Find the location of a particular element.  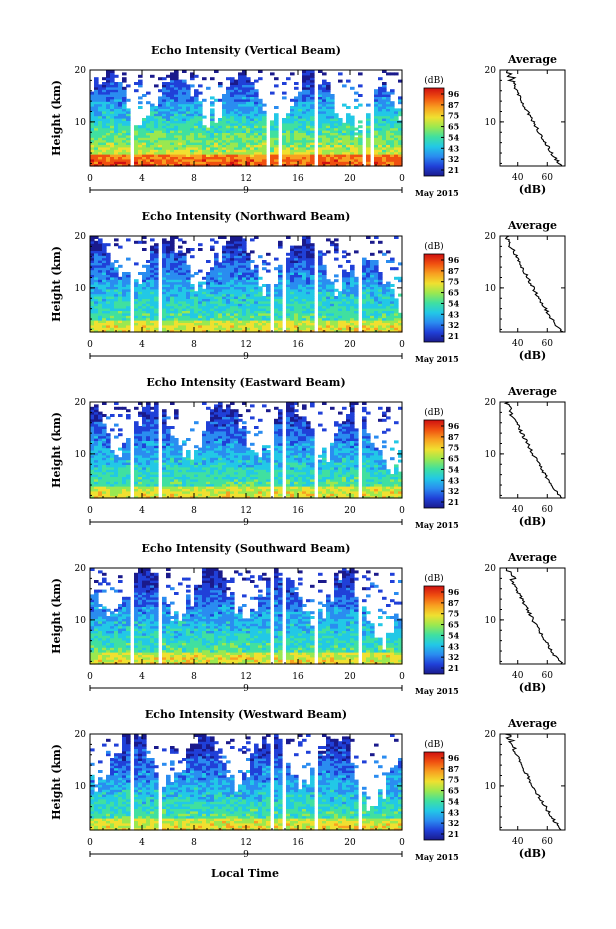

colorbar-tick-label: 87 is located at coordinates (453, 271).